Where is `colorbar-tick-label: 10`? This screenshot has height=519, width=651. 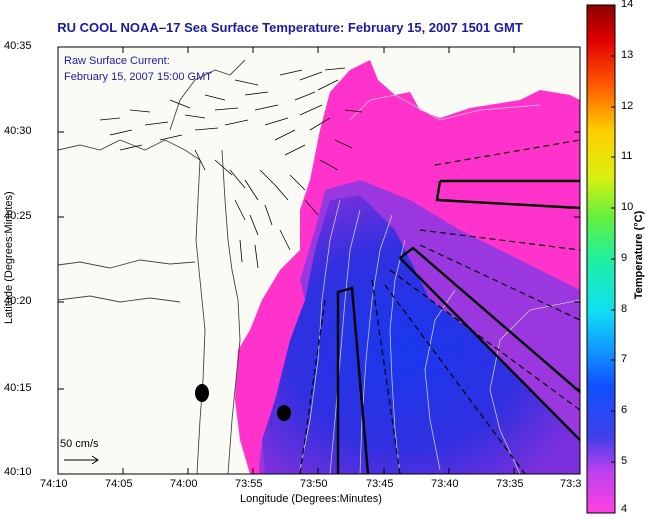
colorbar-tick-label: 10 is located at coordinates (627, 207).